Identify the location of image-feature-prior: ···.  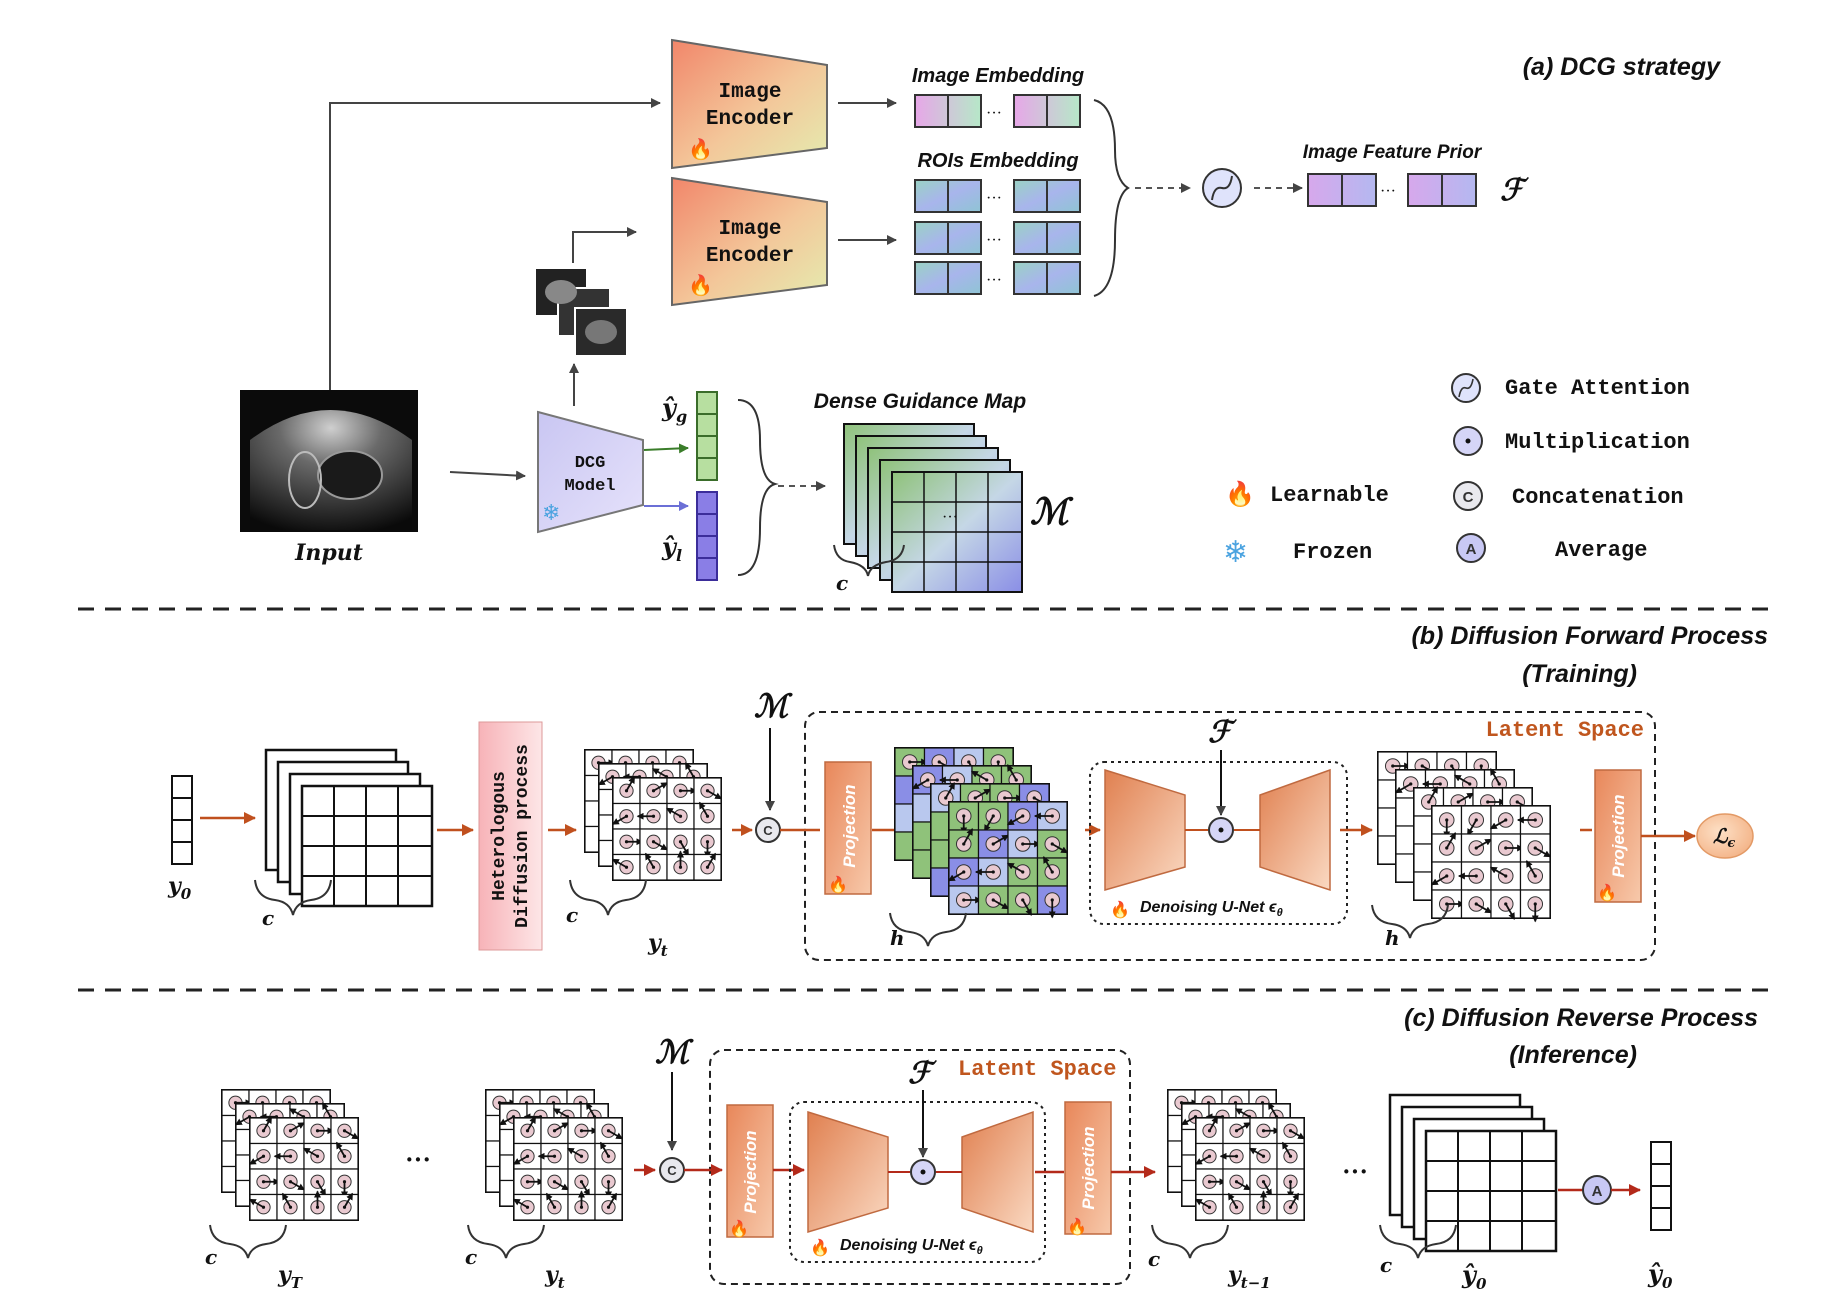
(1392, 190).